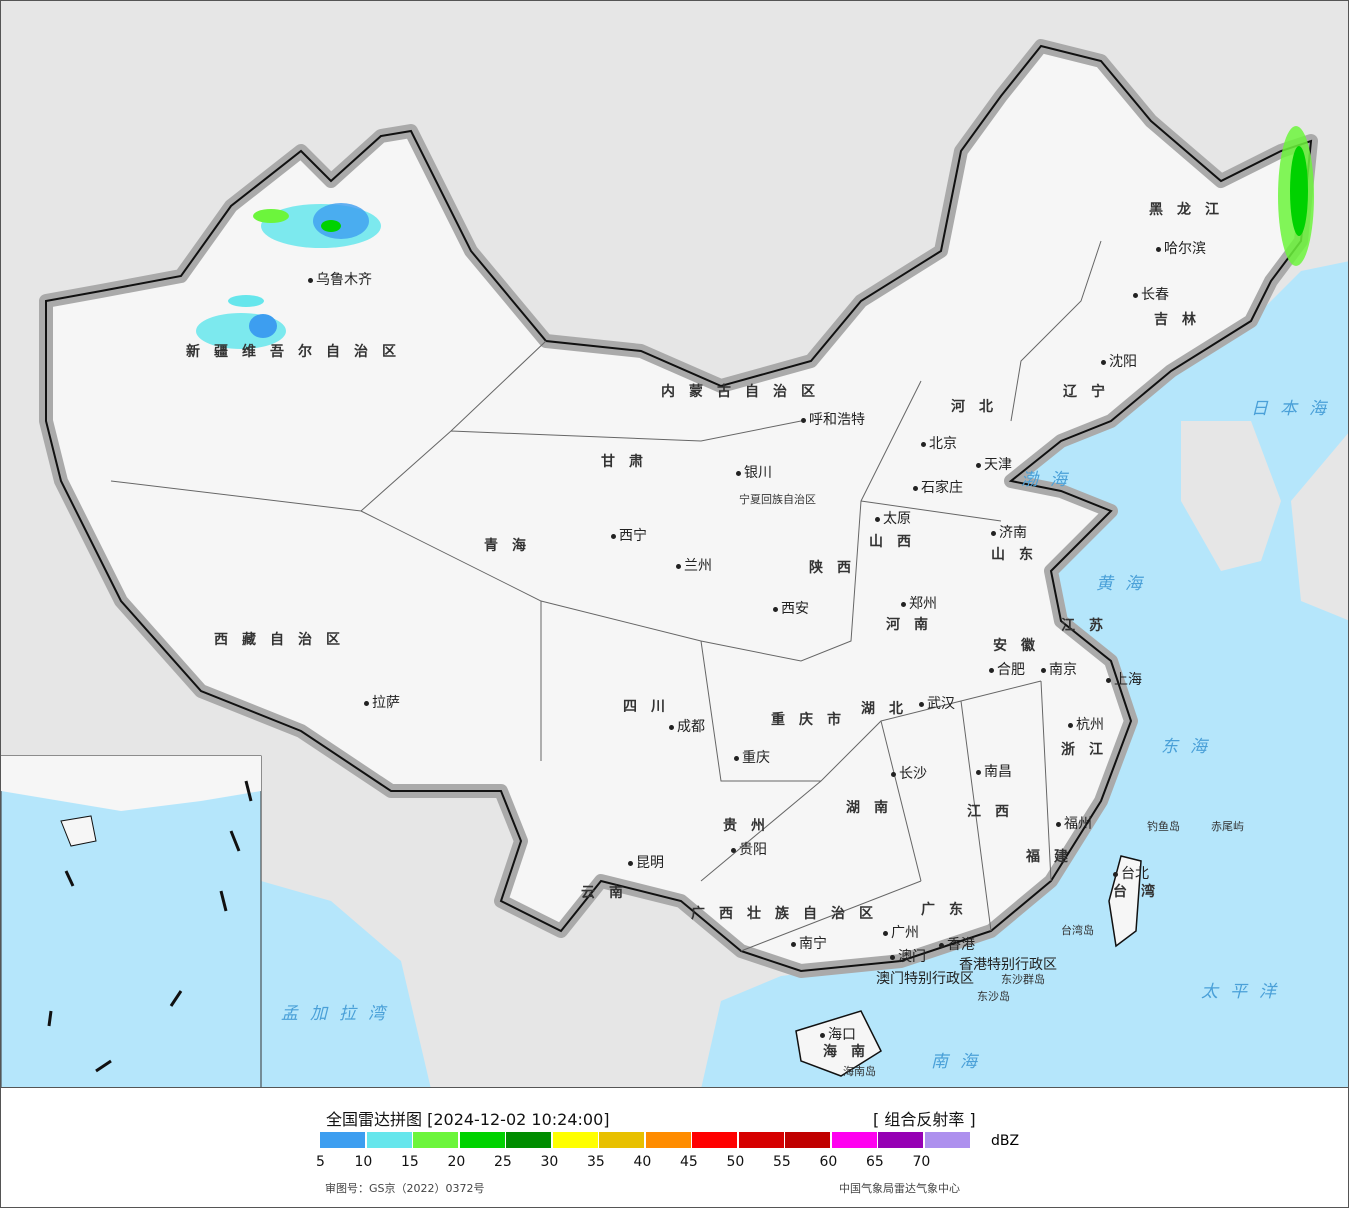 Image resolution: width=1349 pixels, height=1208 pixels. I want to click on province-label: 山西, so click(897, 542).